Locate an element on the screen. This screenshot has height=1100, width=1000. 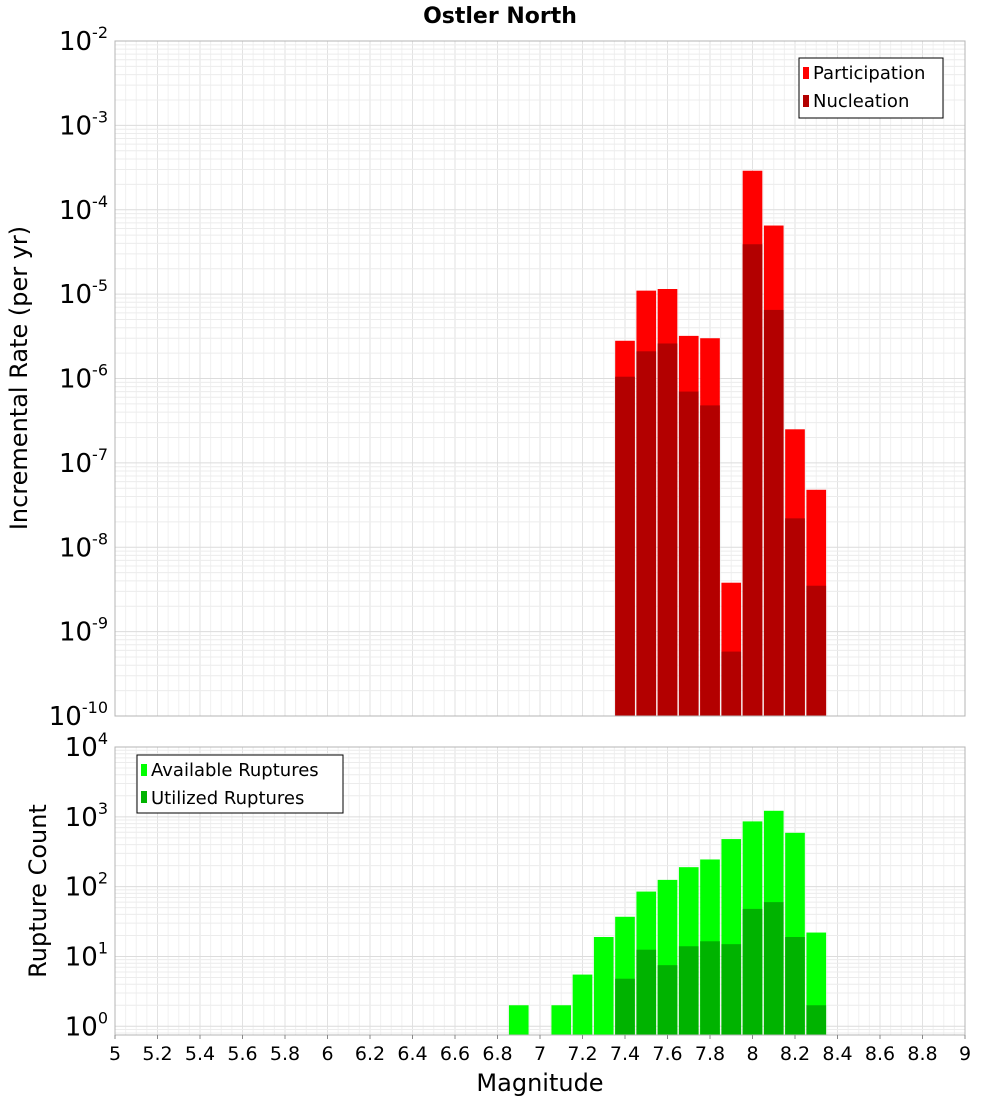
bottom-y-ticks: 10⁴ 10³ 10² 10¹ 10⁰ is located at coordinates (86, 885).